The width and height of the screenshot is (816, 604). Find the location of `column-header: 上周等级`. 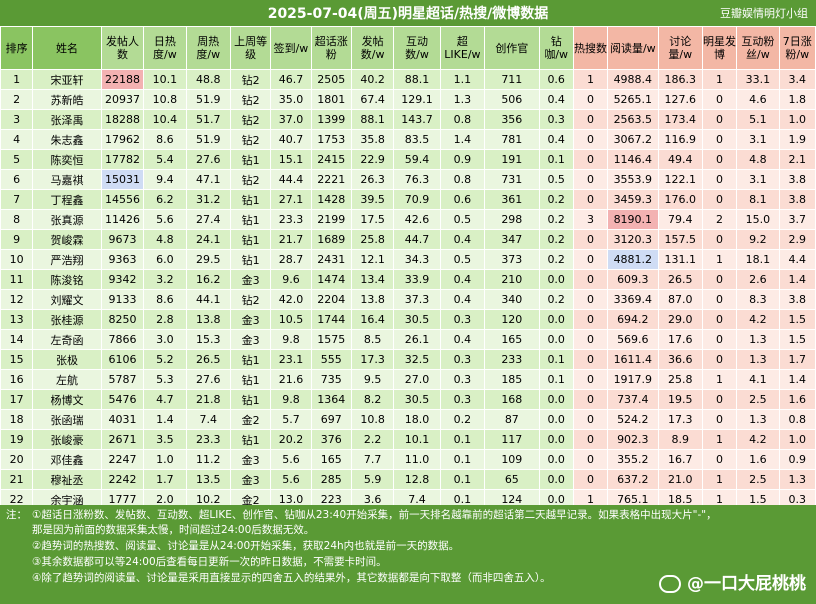

column-header: 上周等级 is located at coordinates (250, 48).